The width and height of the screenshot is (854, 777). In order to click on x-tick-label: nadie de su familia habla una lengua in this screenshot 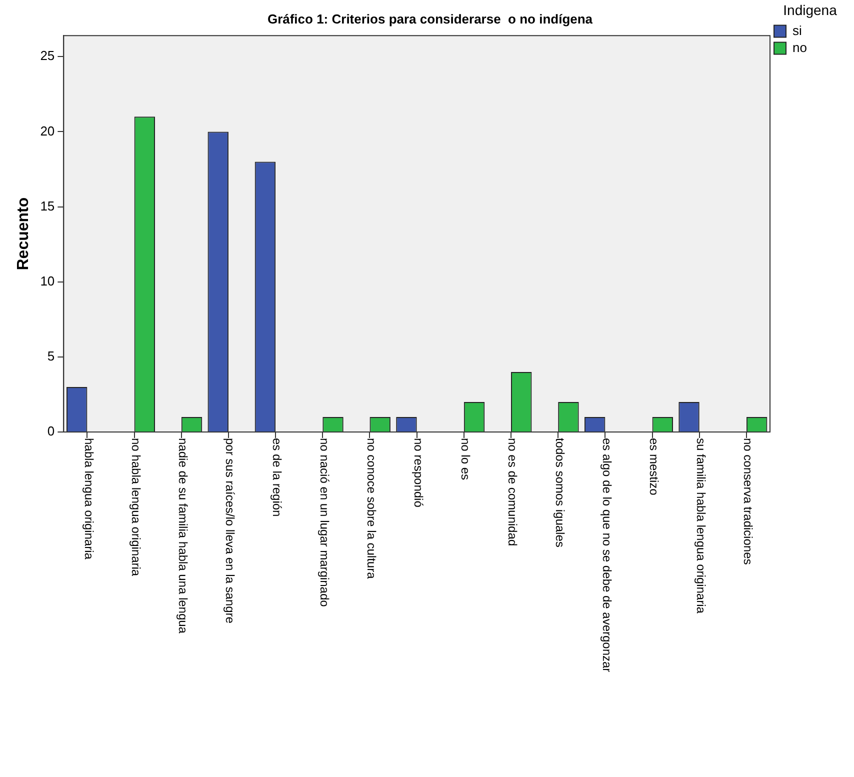, I will do `click(183, 536)`.